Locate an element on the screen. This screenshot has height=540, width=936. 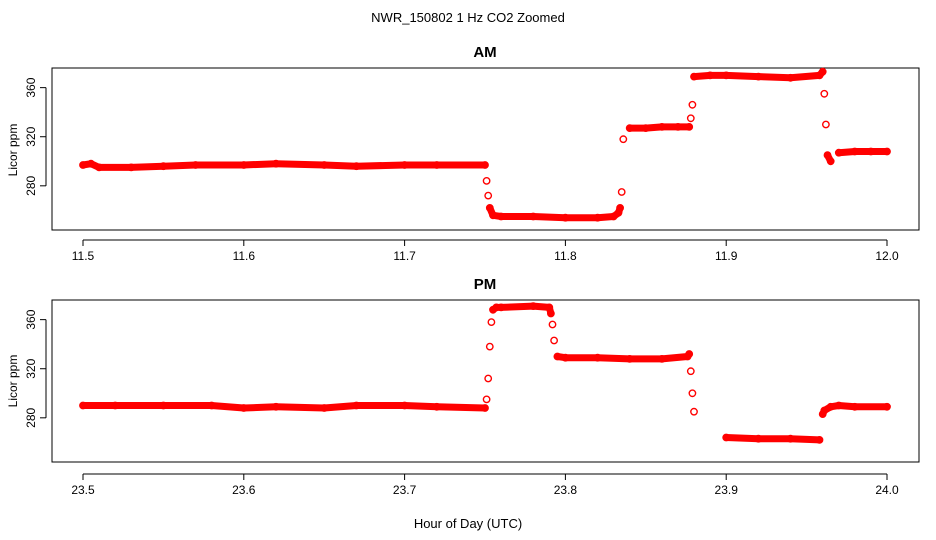
pm-y-tick-label: 320 is located at coordinates (31, 368).